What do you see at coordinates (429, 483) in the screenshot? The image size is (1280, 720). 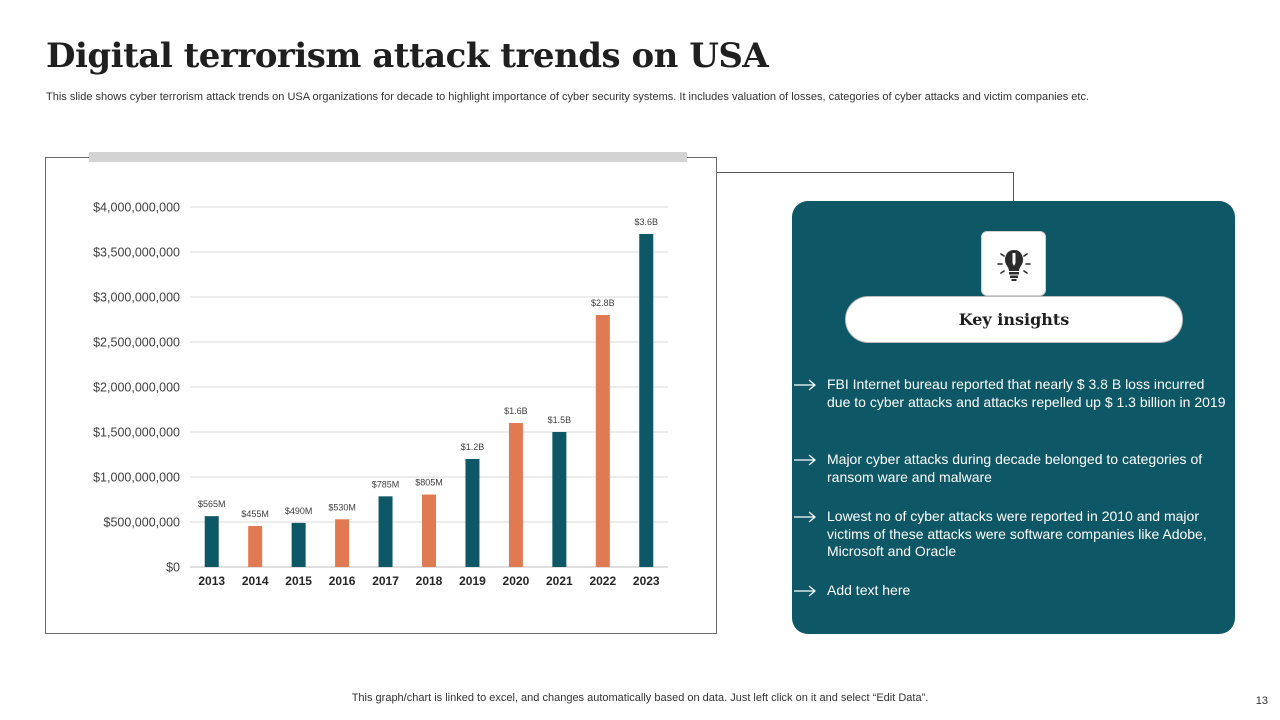 I see `data-label: $805M` at bounding box center [429, 483].